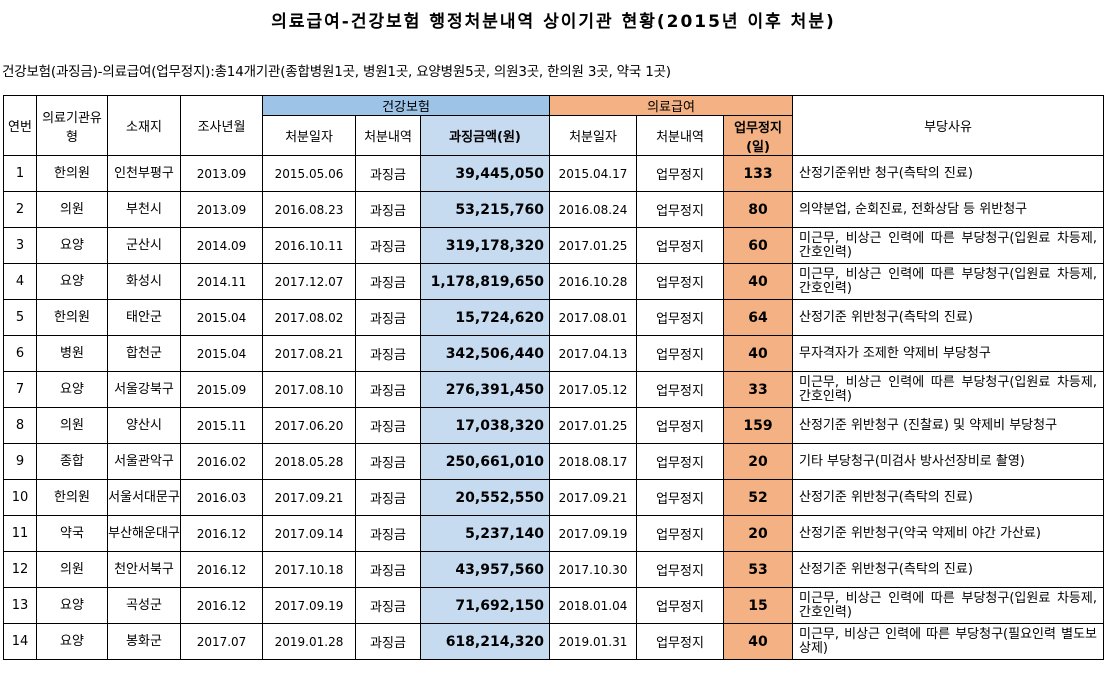  What do you see at coordinates (144, 461) in the screenshot?
I see `cell-location: 서울관악구` at bounding box center [144, 461].